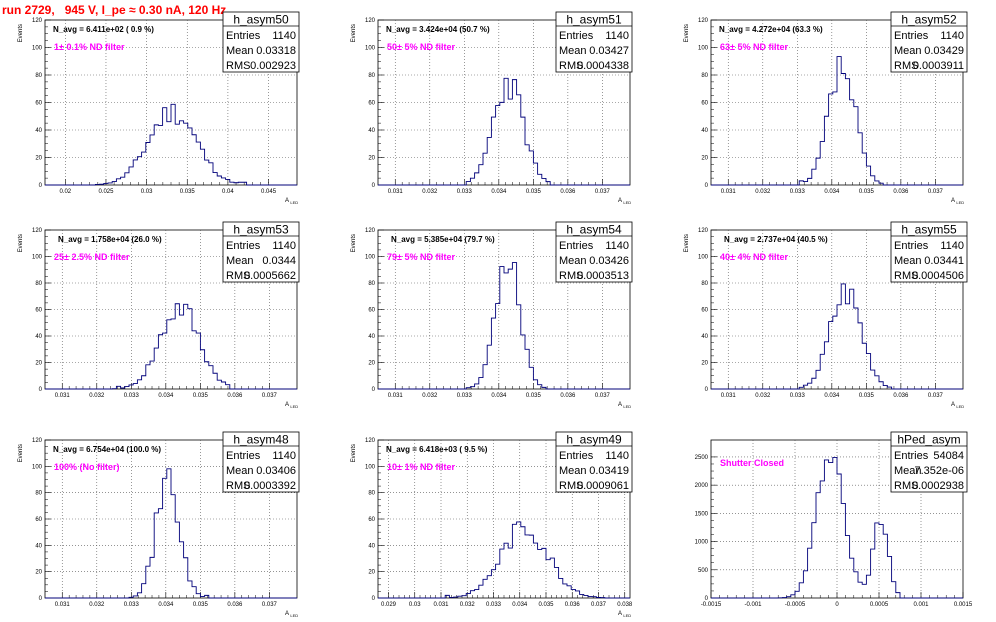  Describe the element at coordinates (92, 257) in the screenshot. I see `filter-annotation: 25± 2.5% ND filter` at that location.